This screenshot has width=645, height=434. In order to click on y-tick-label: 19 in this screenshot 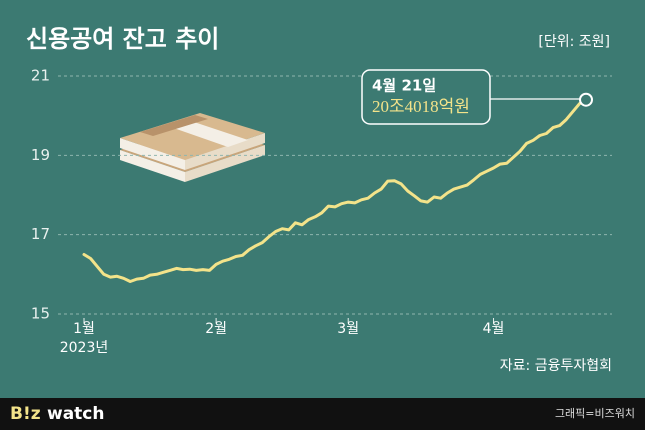, I will do `click(40, 155)`.